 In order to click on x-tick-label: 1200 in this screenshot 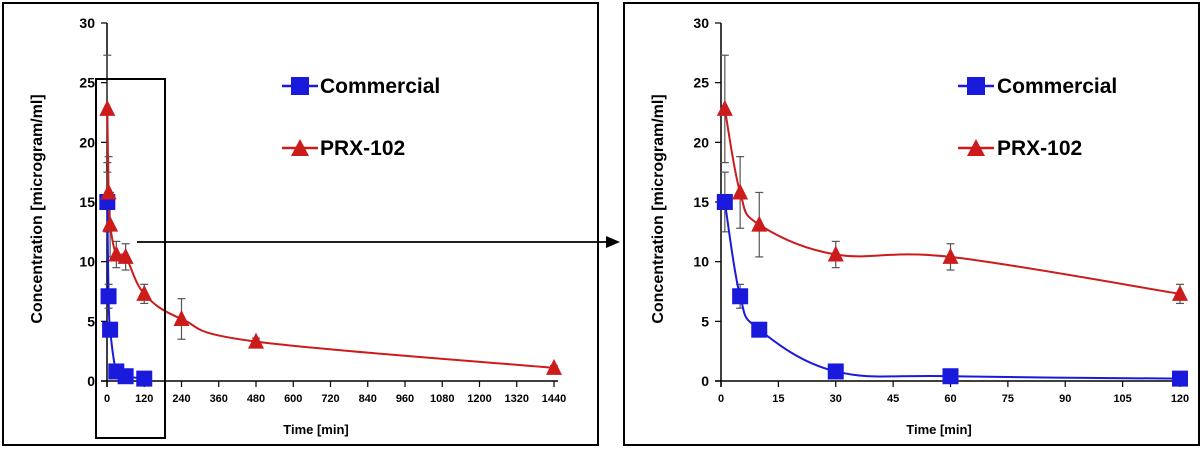, I will do `click(479, 399)`.